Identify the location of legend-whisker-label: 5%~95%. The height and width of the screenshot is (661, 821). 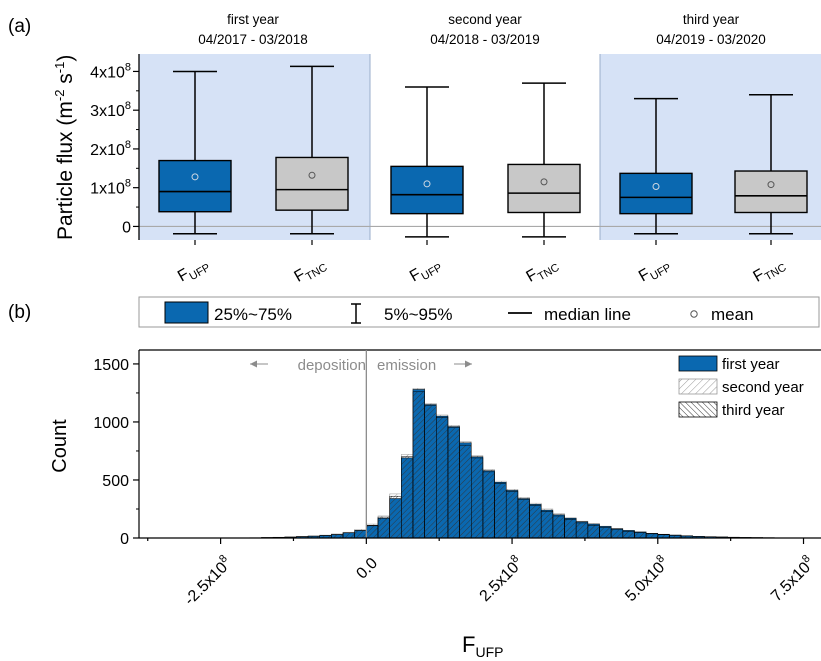
(418, 314).